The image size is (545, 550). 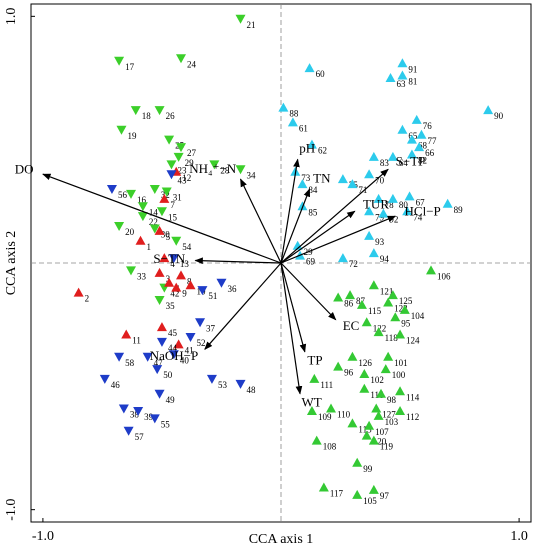 I want to click on site-label: 98, so click(x=392, y=400).